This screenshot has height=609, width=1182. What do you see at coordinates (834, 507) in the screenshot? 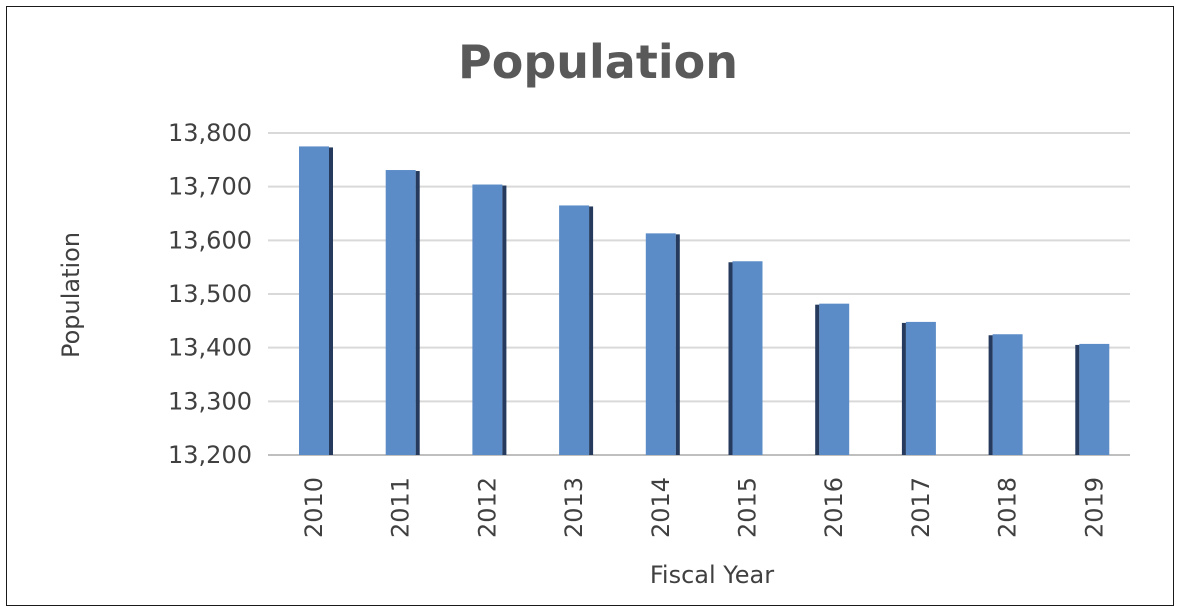
I see `x-tick-label: 2016` at bounding box center [834, 507].